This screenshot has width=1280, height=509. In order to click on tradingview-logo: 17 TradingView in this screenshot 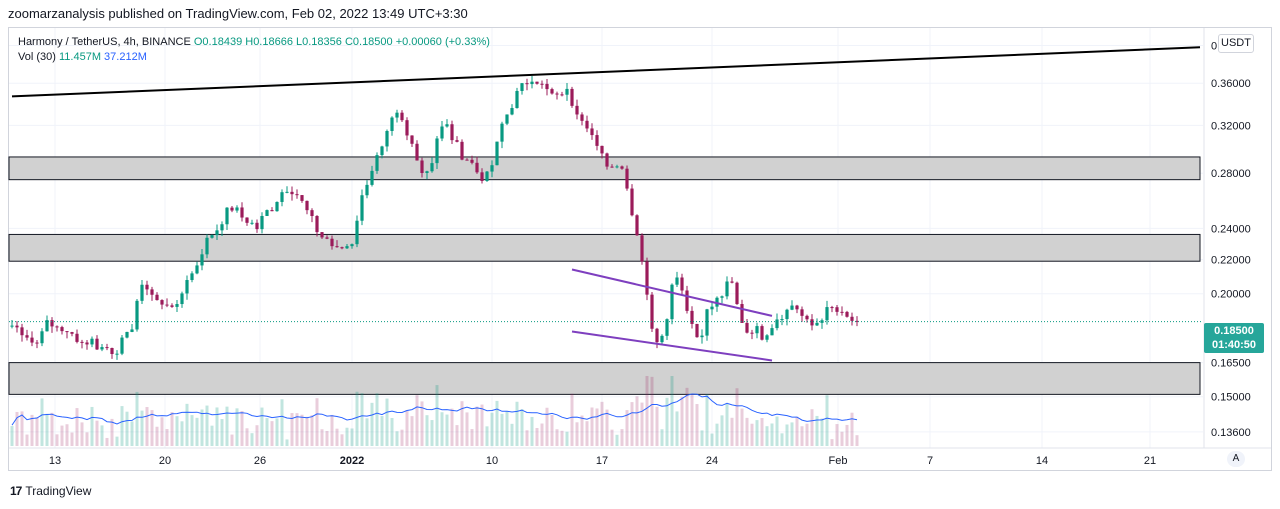, I will do `click(50, 491)`.